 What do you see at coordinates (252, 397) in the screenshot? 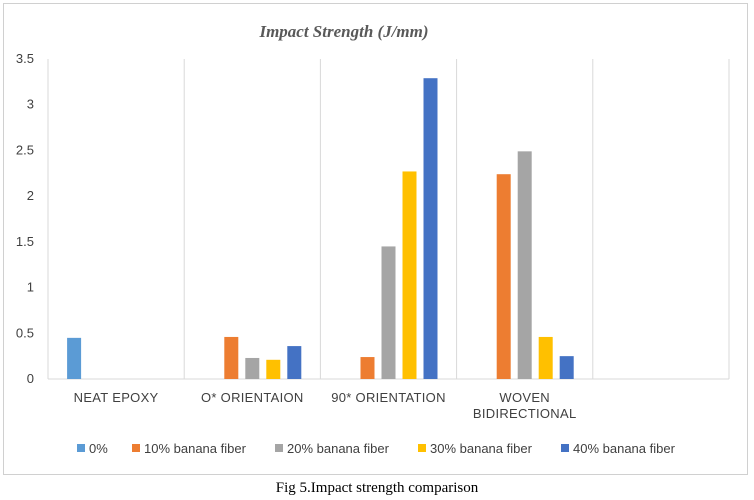
I see `category-label: O* ORIENTAION` at bounding box center [252, 397].